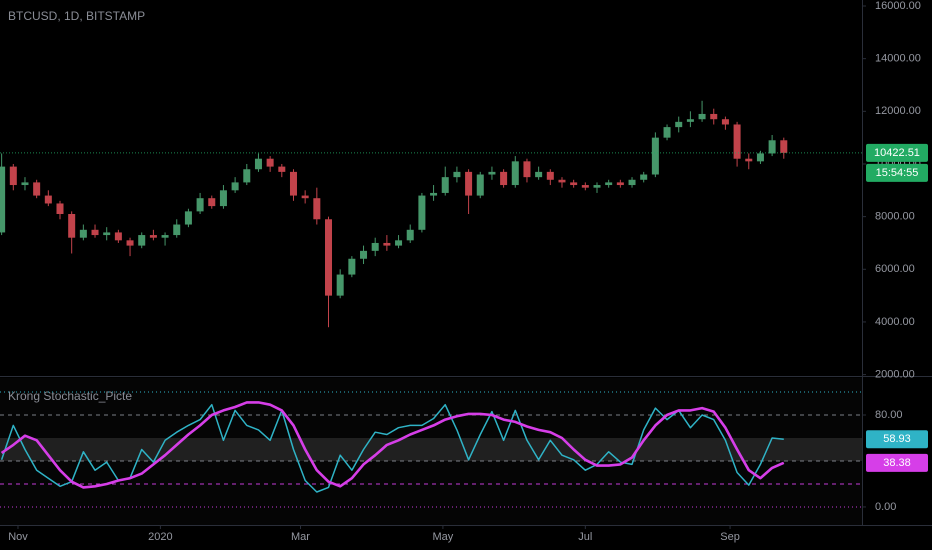  I want to click on countdown-label: 15:54:55, so click(897, 173).